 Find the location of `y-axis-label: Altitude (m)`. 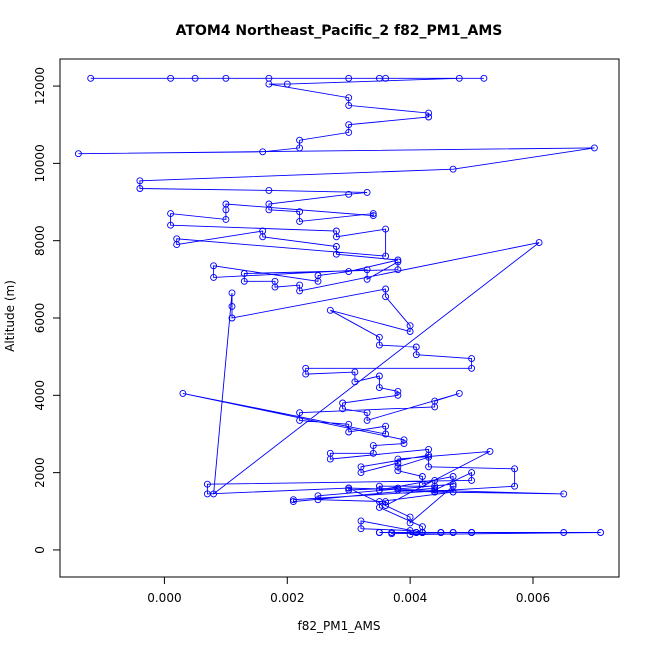

y-axis-label: Altitude (m) is located at coordinates (10, 316).